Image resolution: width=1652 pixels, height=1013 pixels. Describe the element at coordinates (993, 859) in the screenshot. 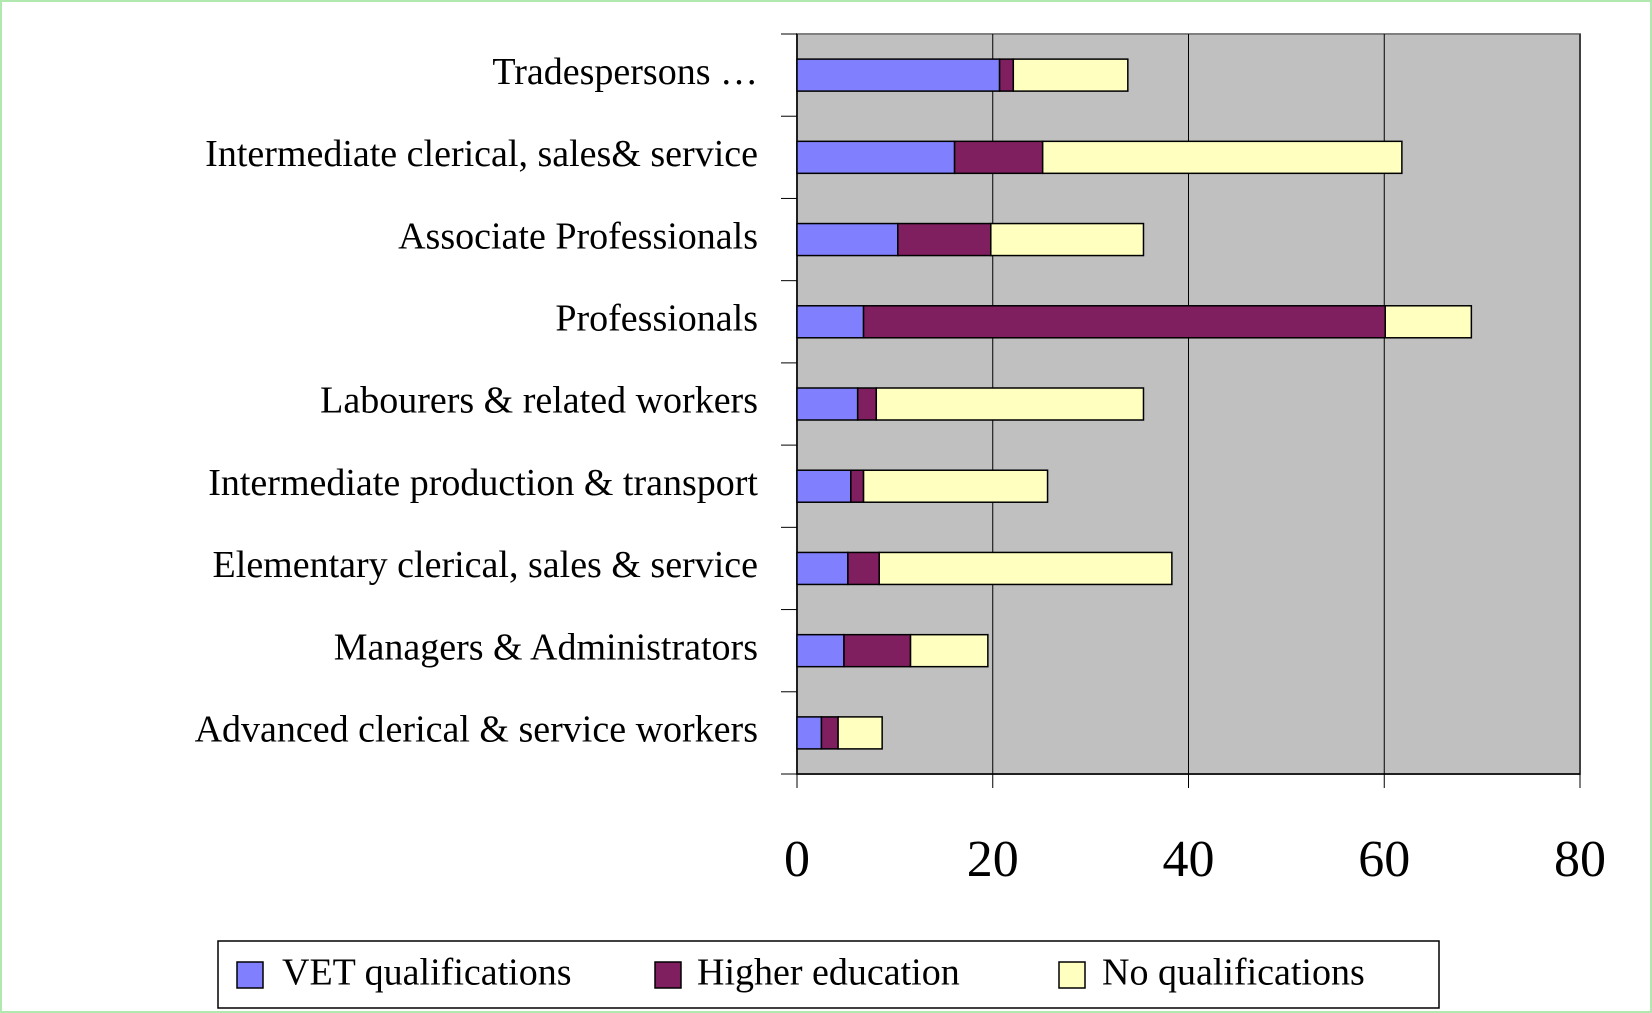

I see `x-tick-label: 20` at that location.